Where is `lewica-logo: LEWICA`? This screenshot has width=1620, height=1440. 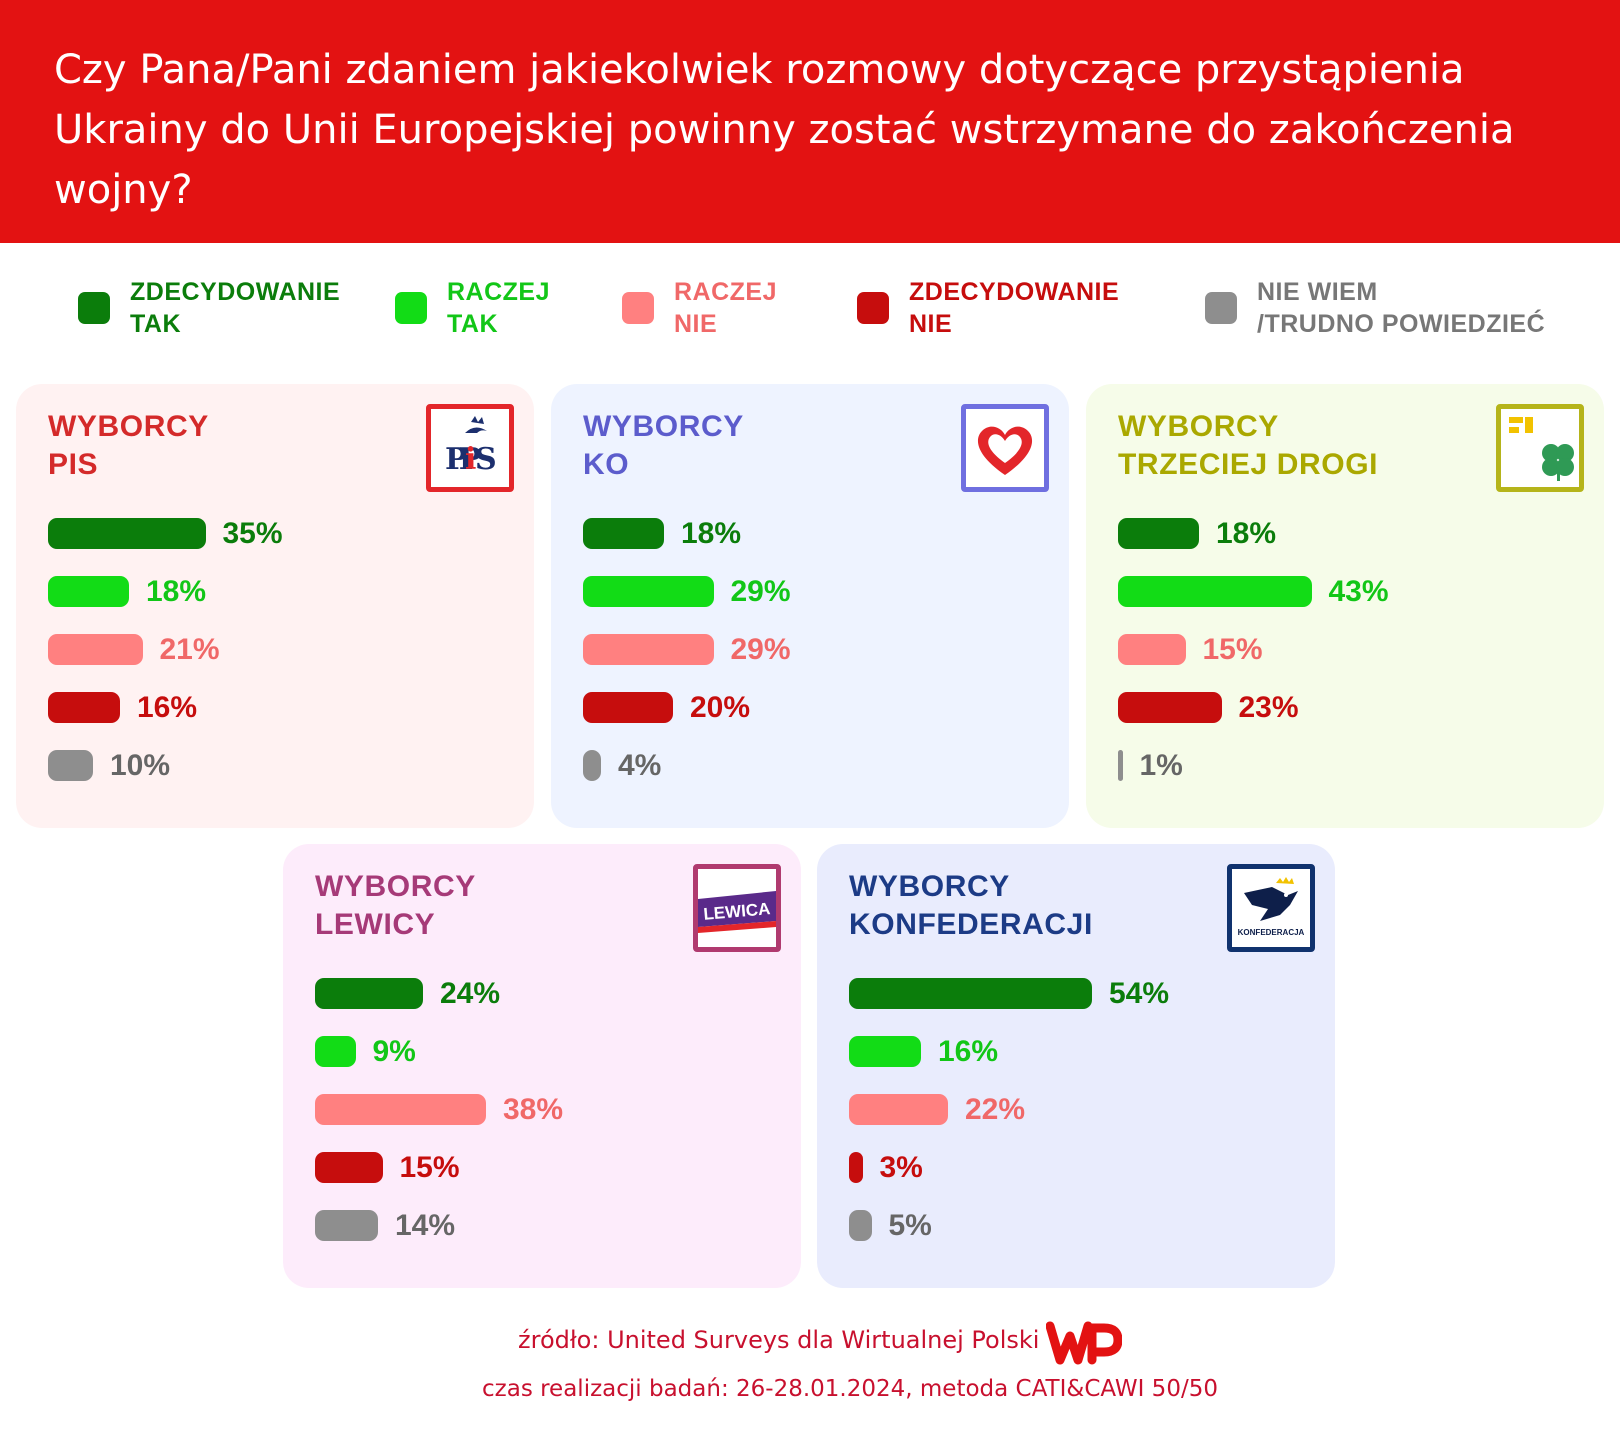
lewica-logo: LEWICA is located at coordinates (737, 908).